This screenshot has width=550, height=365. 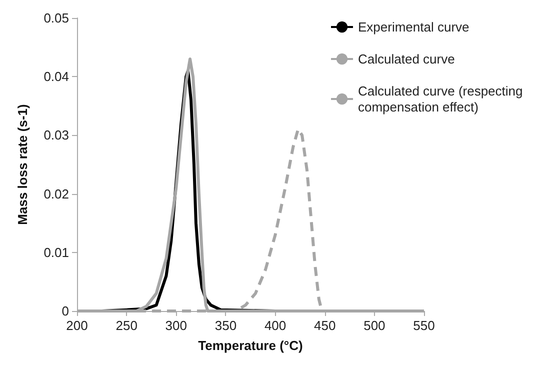 I want to click on x-tick-label: 350, so click(x=225, y=325).